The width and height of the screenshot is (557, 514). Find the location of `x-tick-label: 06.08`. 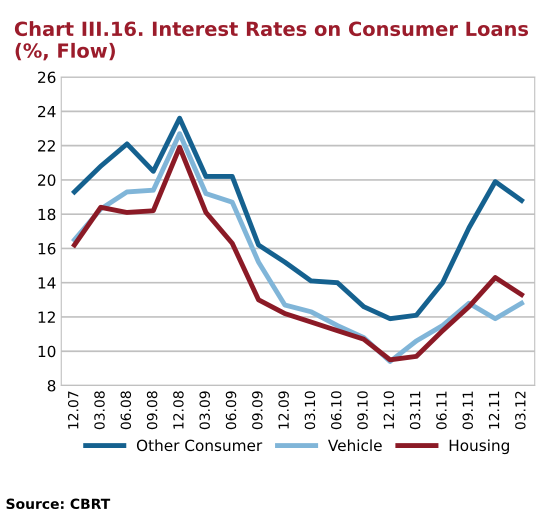

x-tick-label: 06.08 is located at coordinates (126, 410).